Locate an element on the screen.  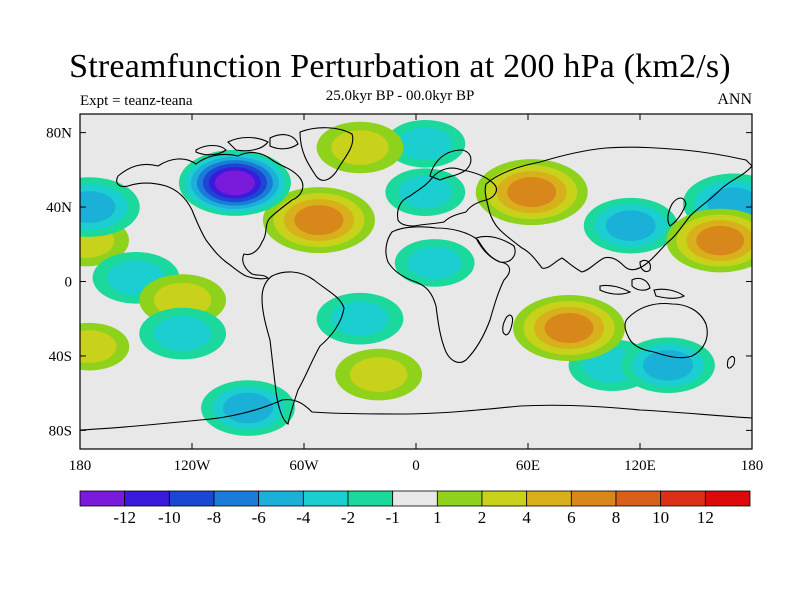
anomaly-south-atlantic-high is located at coordinates (379, 374).